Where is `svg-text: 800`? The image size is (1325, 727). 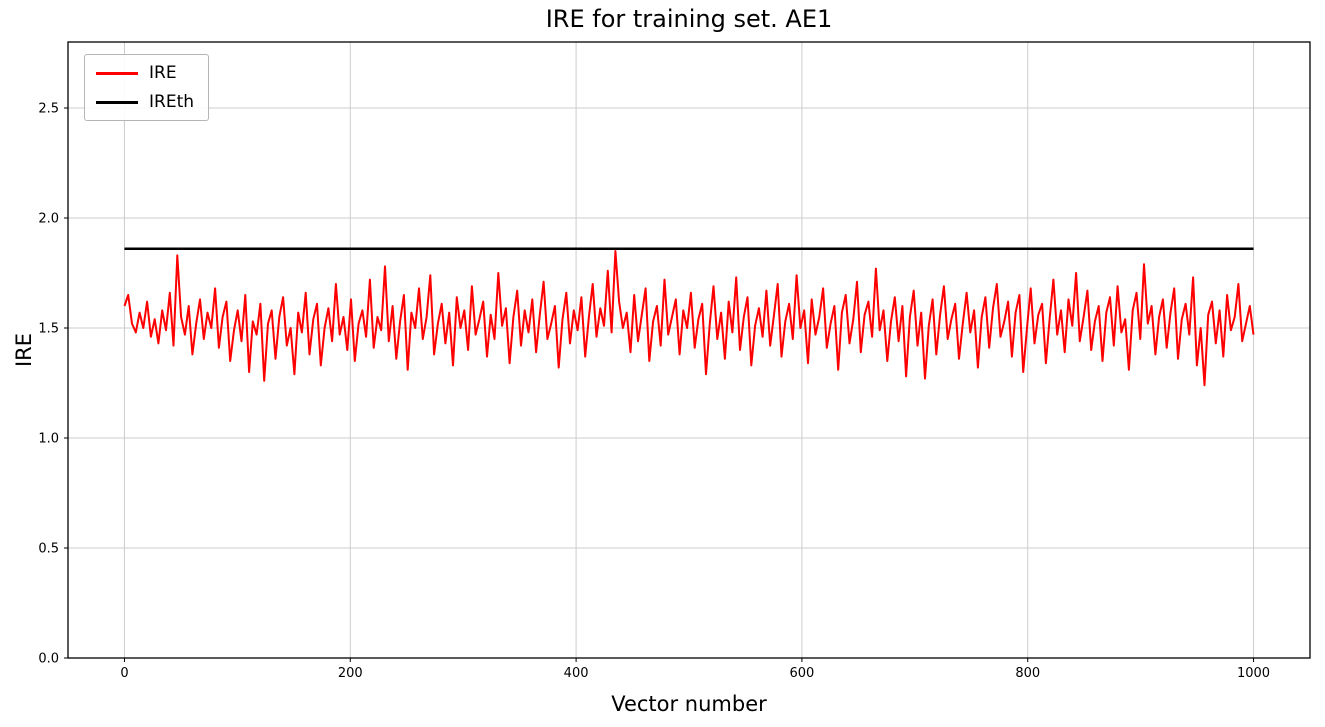
svg-text: 800 is located at coordinates (1027, 673).